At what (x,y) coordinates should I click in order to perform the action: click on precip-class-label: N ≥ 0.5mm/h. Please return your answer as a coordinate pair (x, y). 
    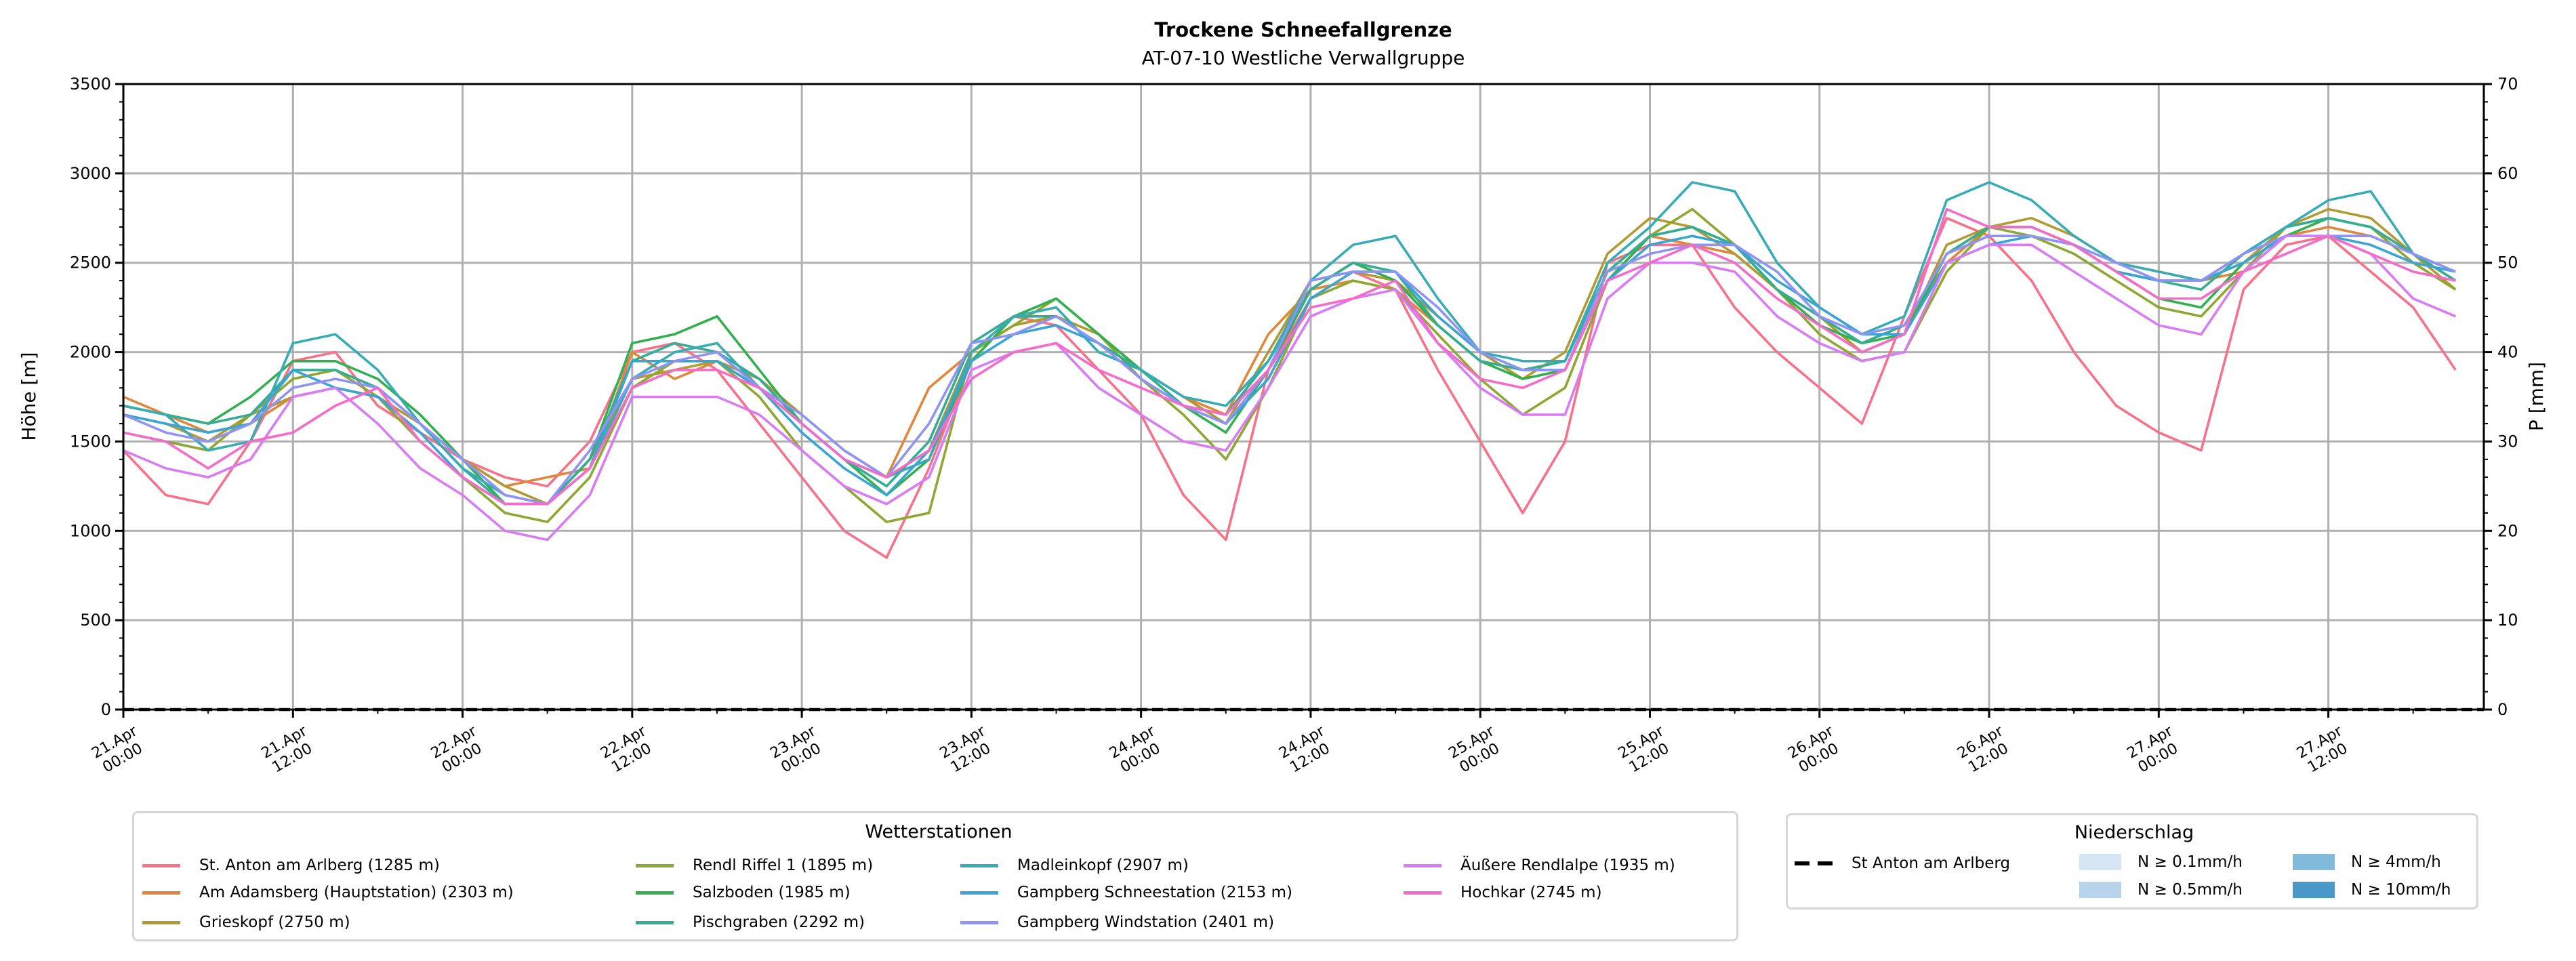
    Looking at the image, I should click on (2191, 890).